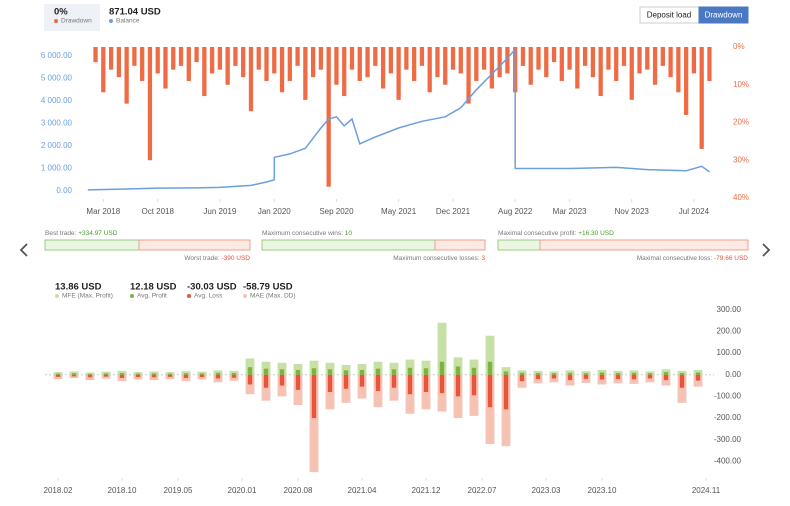 The image size is (790, 506). Describe the element at coordinates (78, 287) in the screenshot. I see `legend-value: 13.86 USD` at that location.